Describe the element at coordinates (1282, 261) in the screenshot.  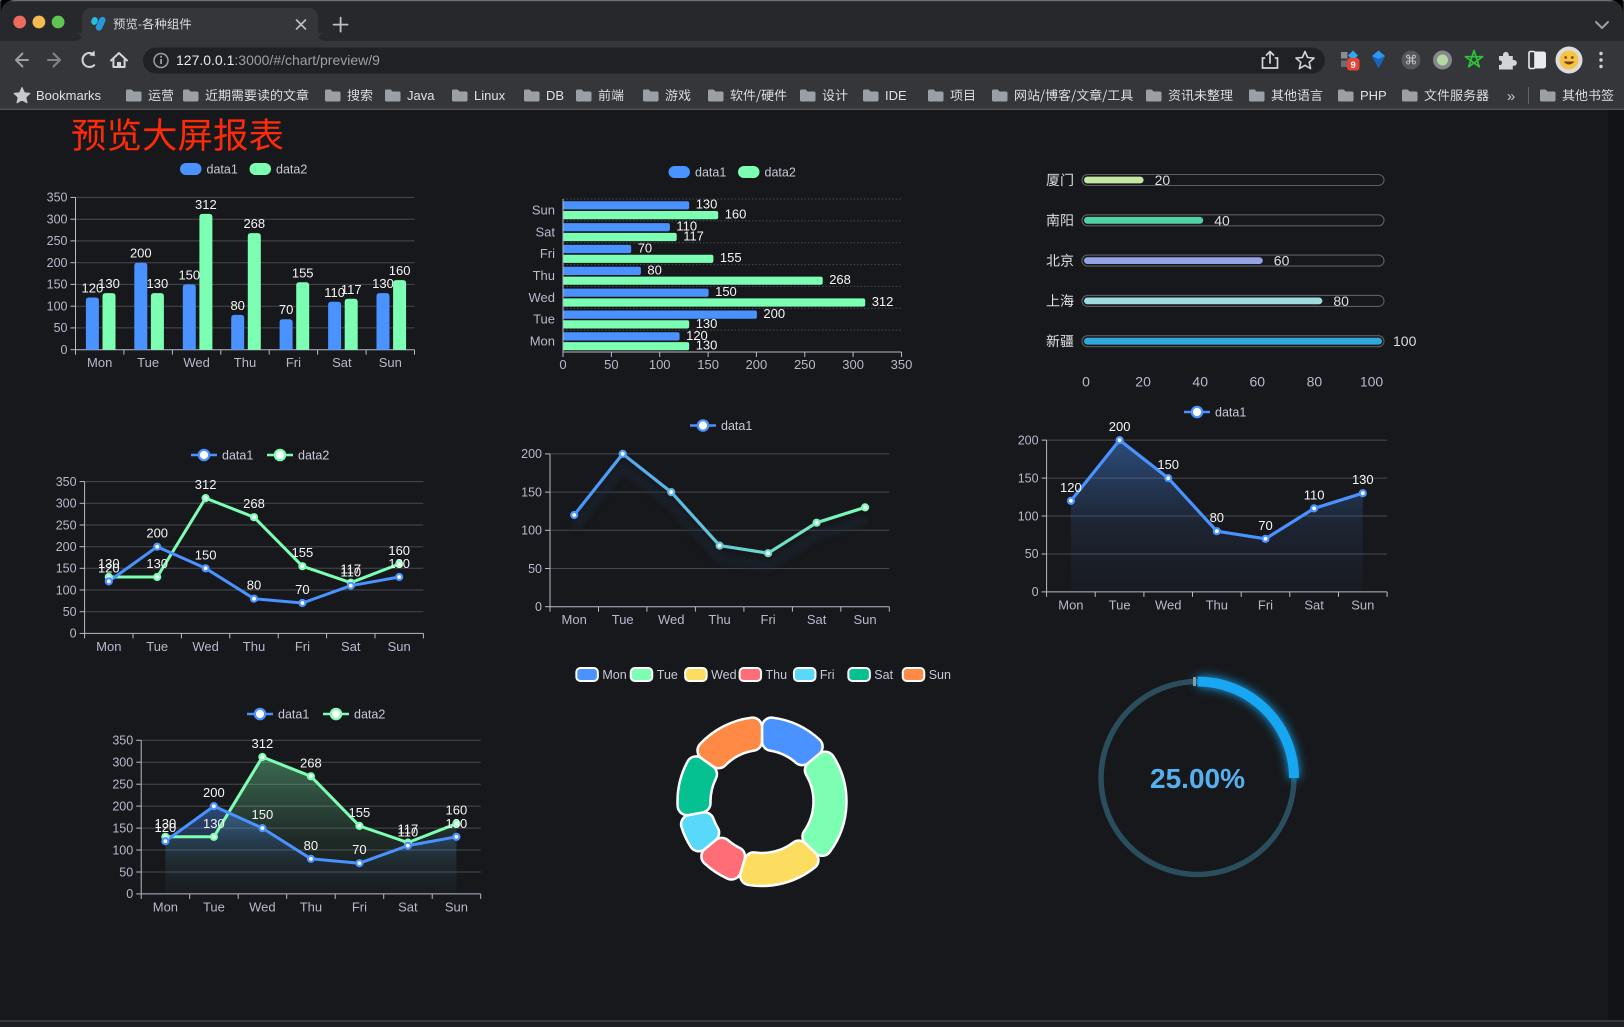
I see `svg-text: 60` at that location.